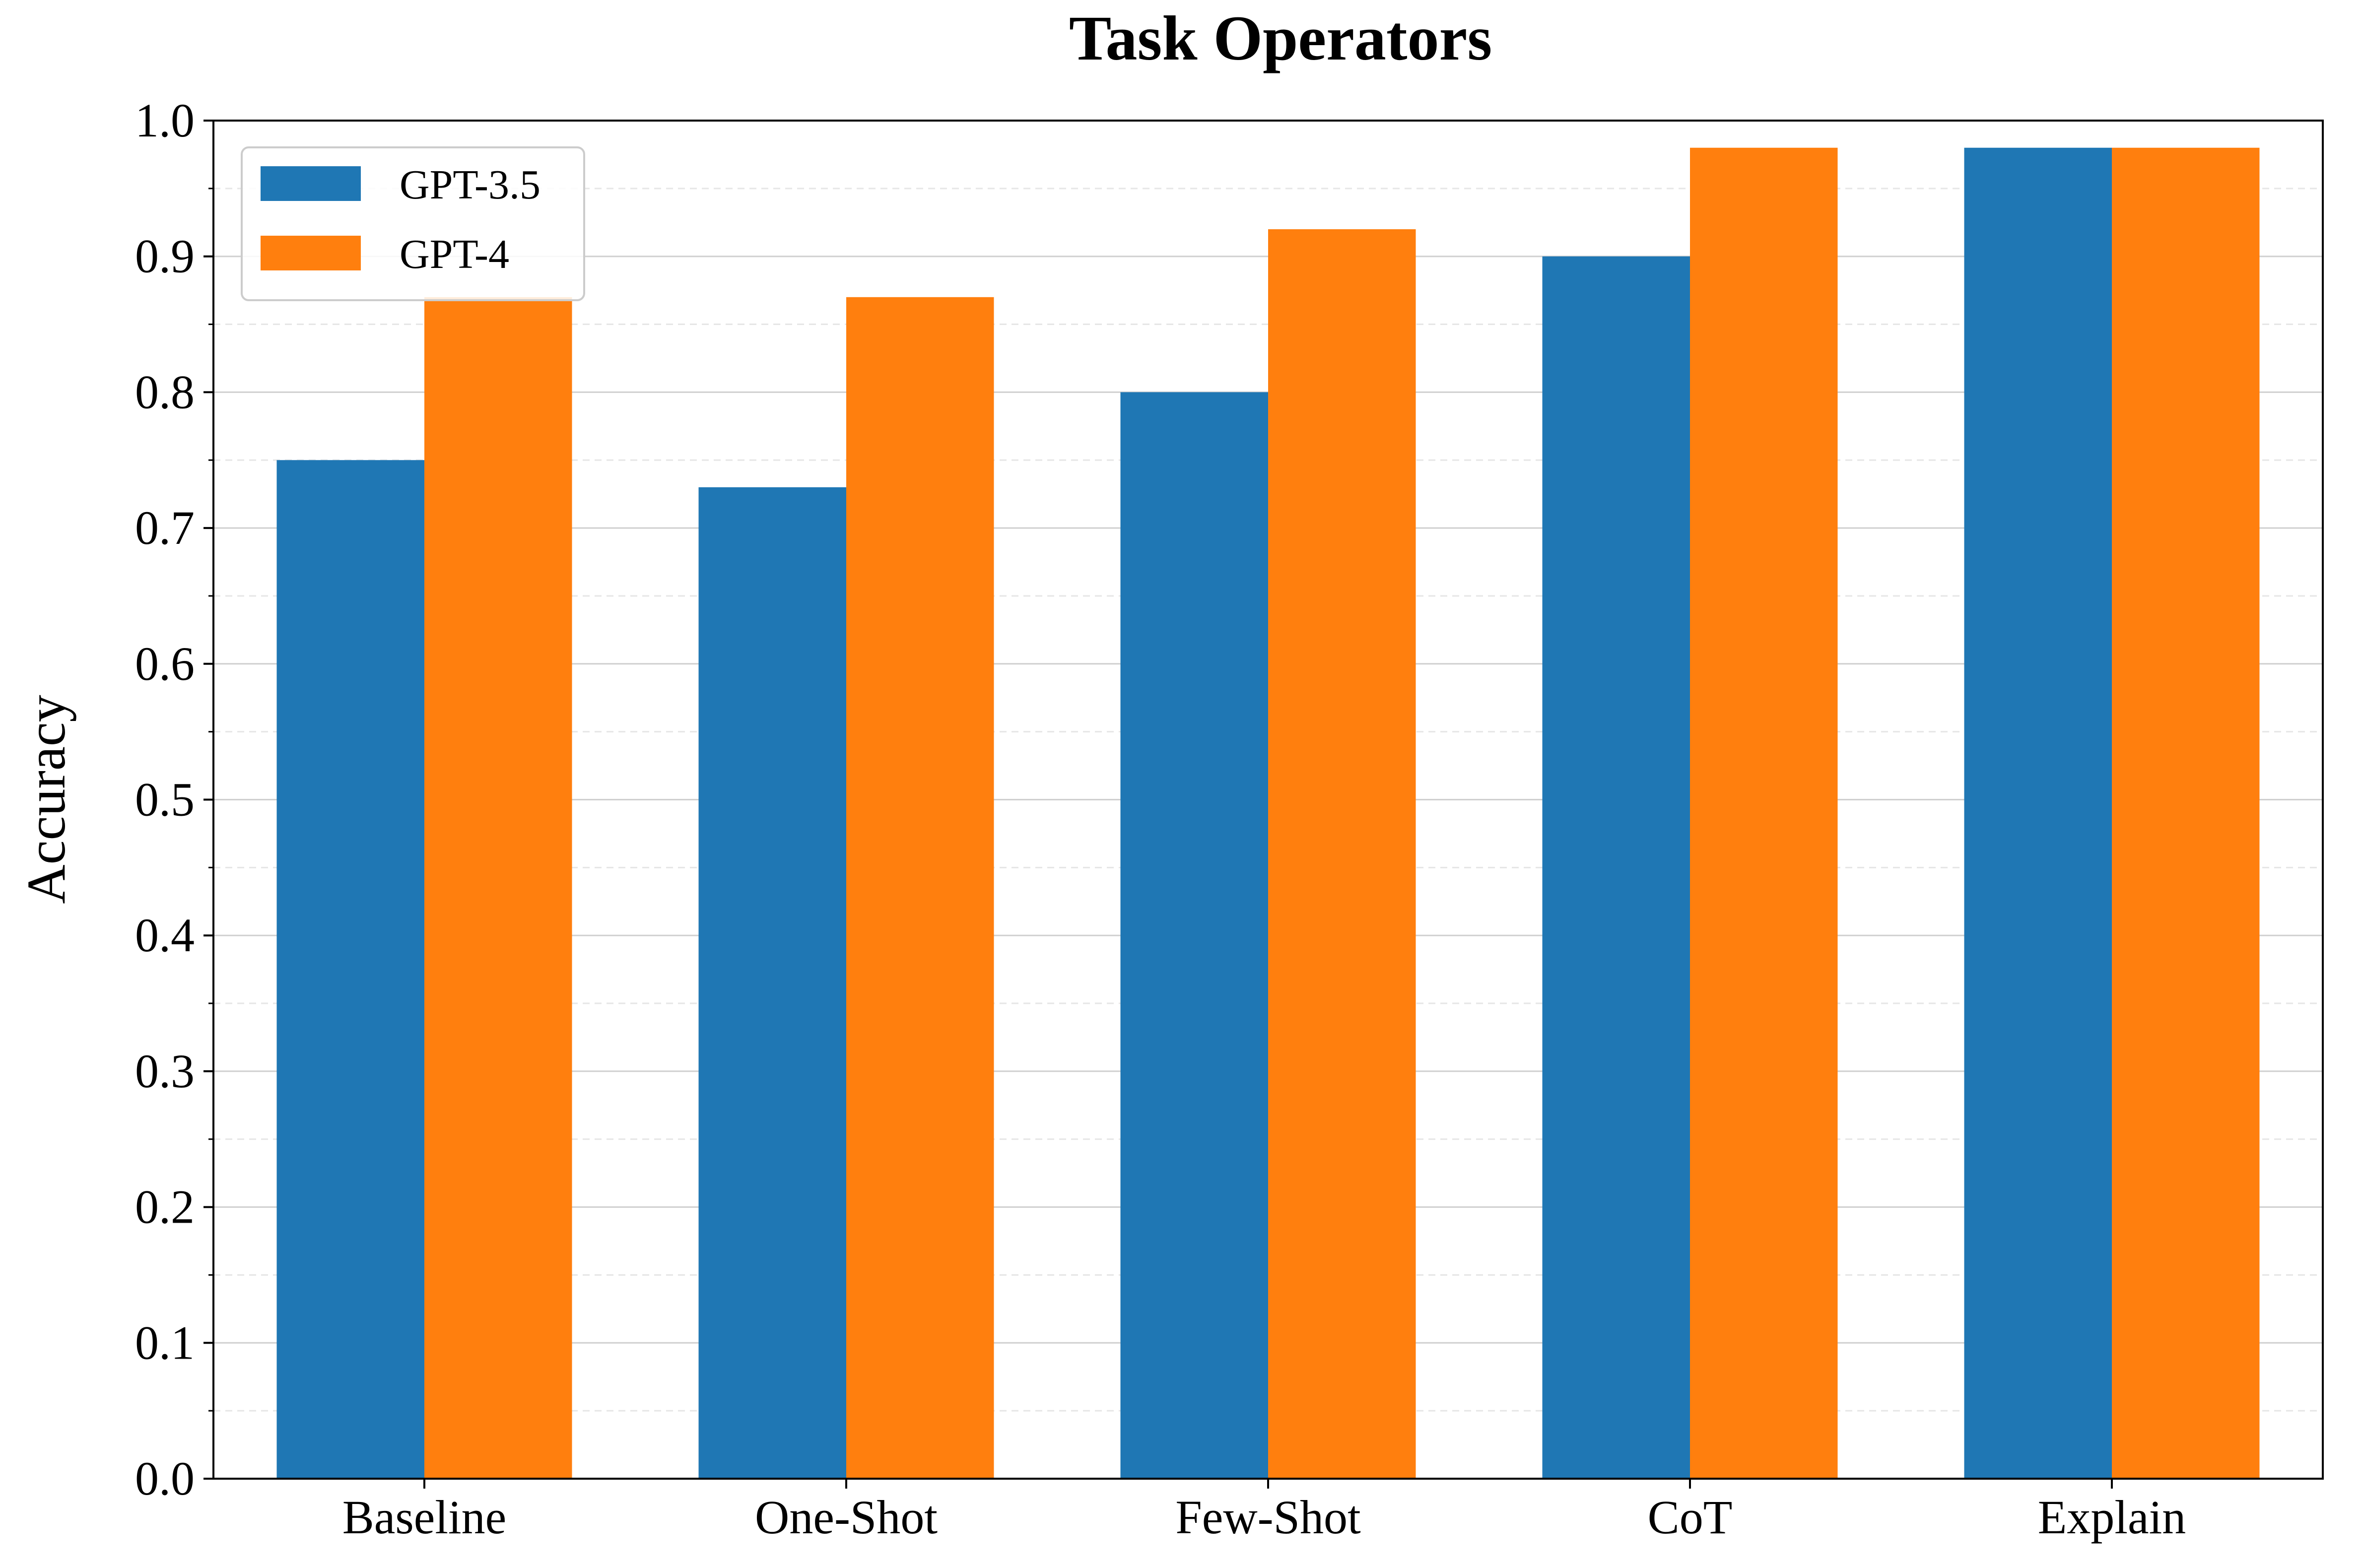 The width and height of the screenshot is (2362, 1568). I want to click on x-axis-ticks: Baseline One-Shot Few-Shot CoT Explain, so click(1264, 1511).